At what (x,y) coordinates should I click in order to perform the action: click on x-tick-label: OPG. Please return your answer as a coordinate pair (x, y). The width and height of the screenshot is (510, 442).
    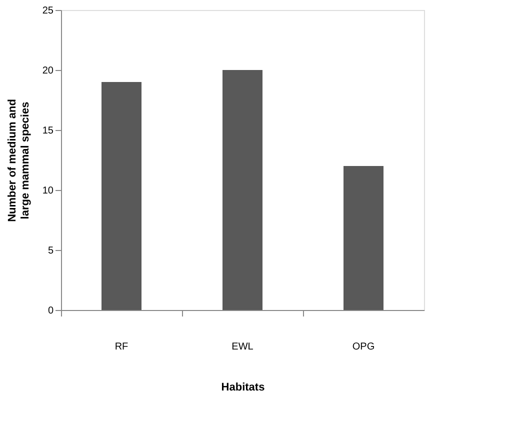
    Looking at the image, I should click on (363, 347).